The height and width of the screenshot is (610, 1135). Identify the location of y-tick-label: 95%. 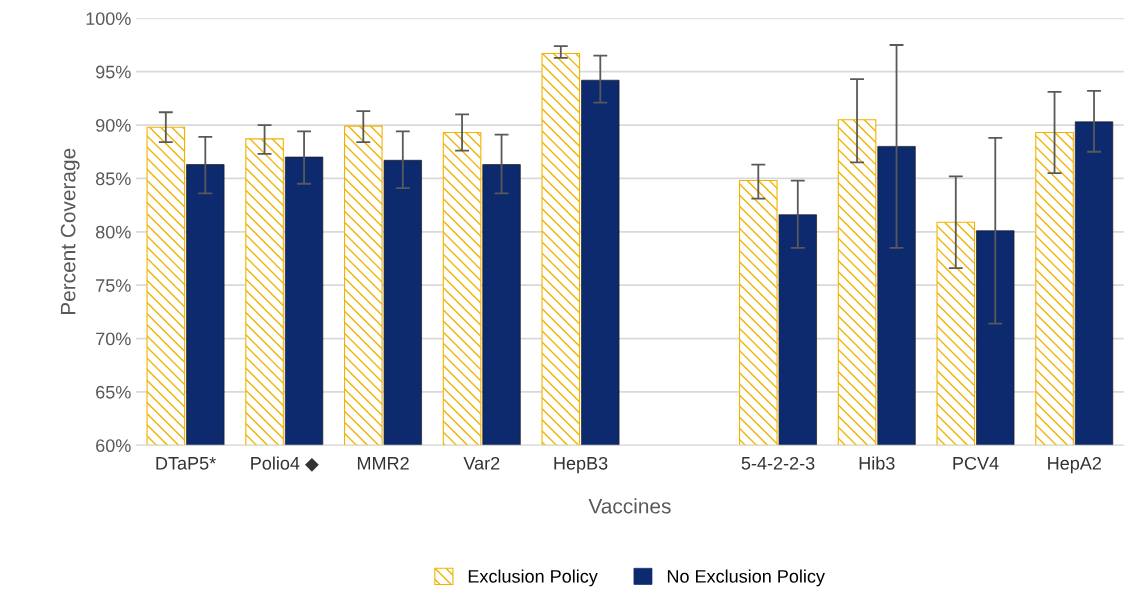
(113, 72).